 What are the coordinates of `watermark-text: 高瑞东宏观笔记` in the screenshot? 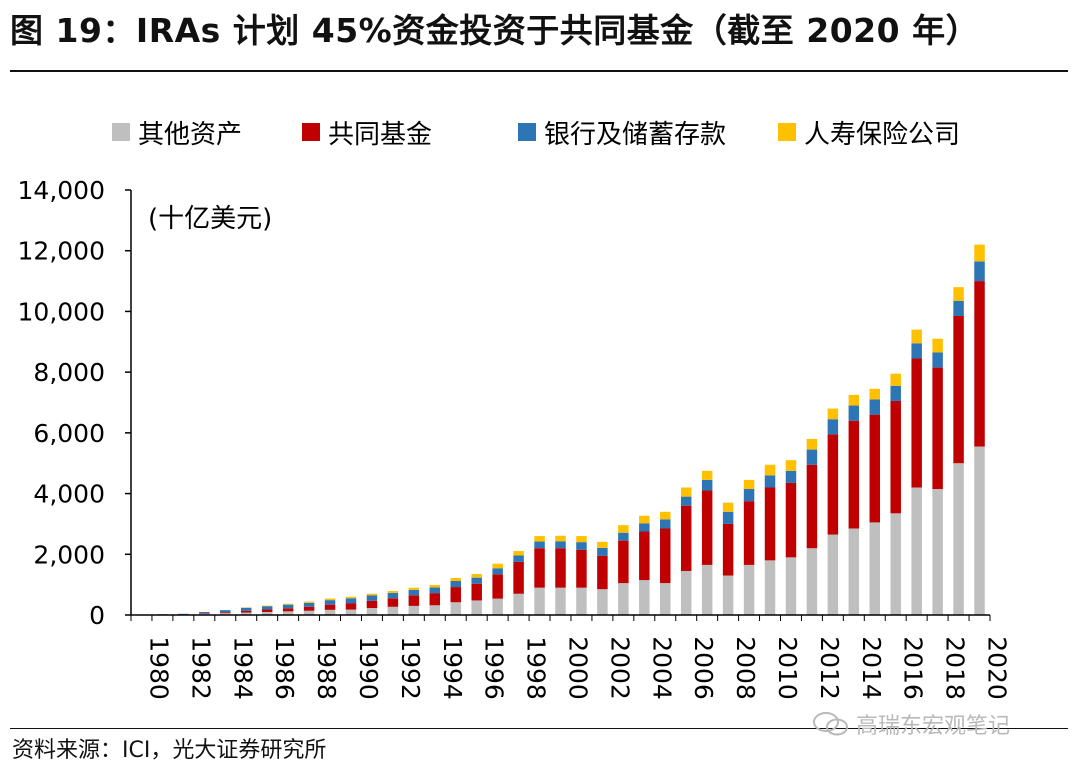 It's located at (933, 726).